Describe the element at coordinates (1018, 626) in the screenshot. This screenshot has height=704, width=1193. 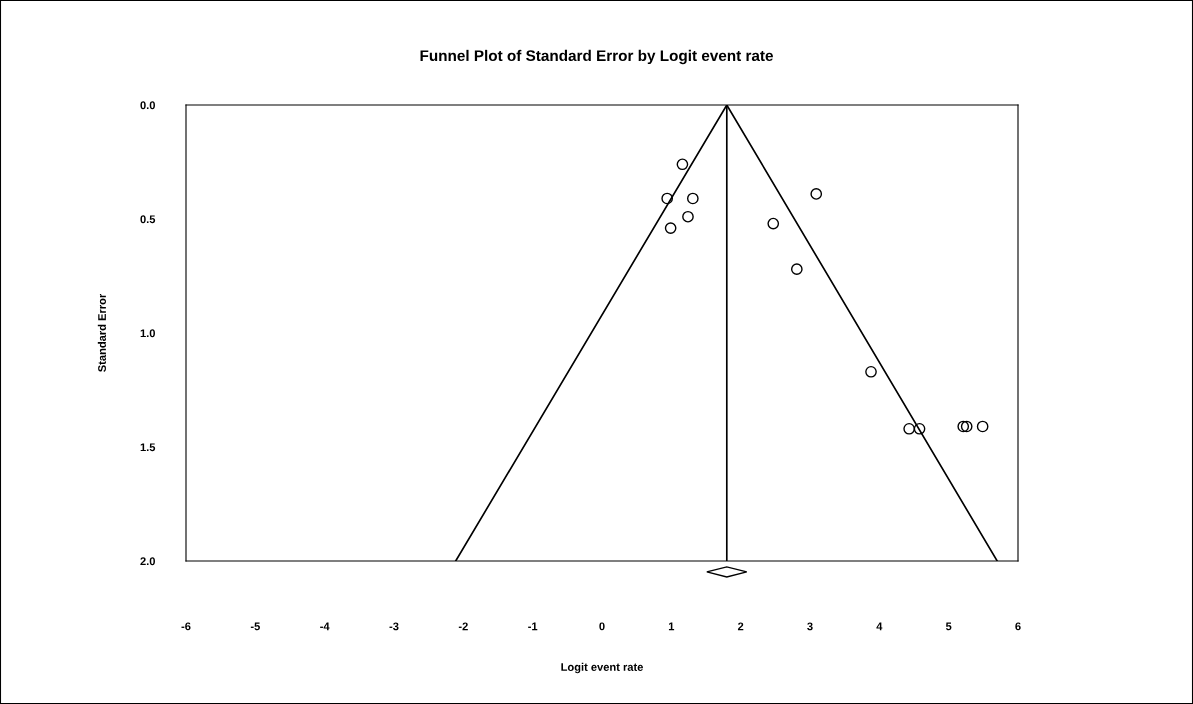
I see `x-tick-label: 6` at that location.